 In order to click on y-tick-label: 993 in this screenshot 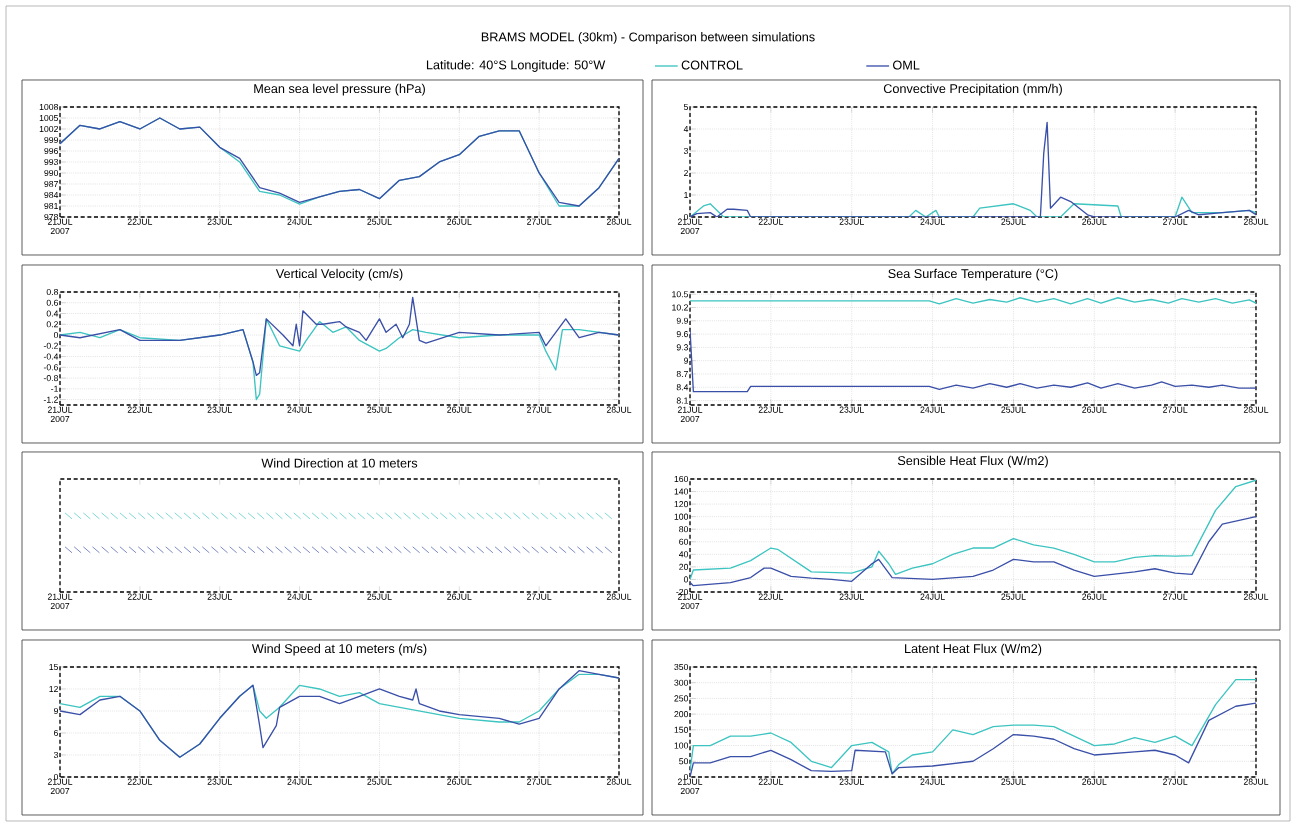, I will do `click(51, 162)`.